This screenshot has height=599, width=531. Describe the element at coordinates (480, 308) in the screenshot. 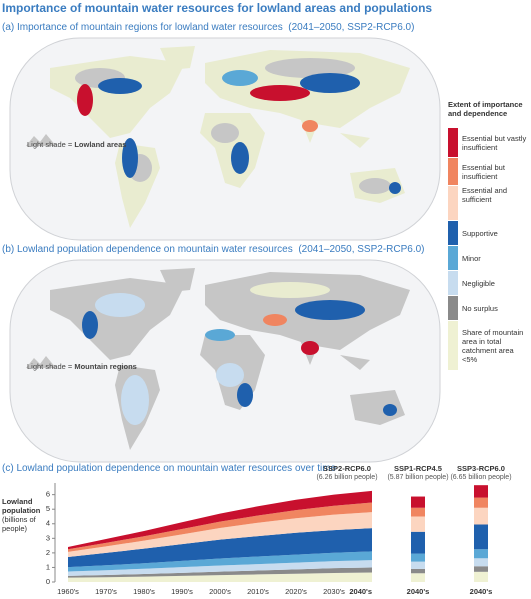

I see `legend-label: No surplus` at that location.